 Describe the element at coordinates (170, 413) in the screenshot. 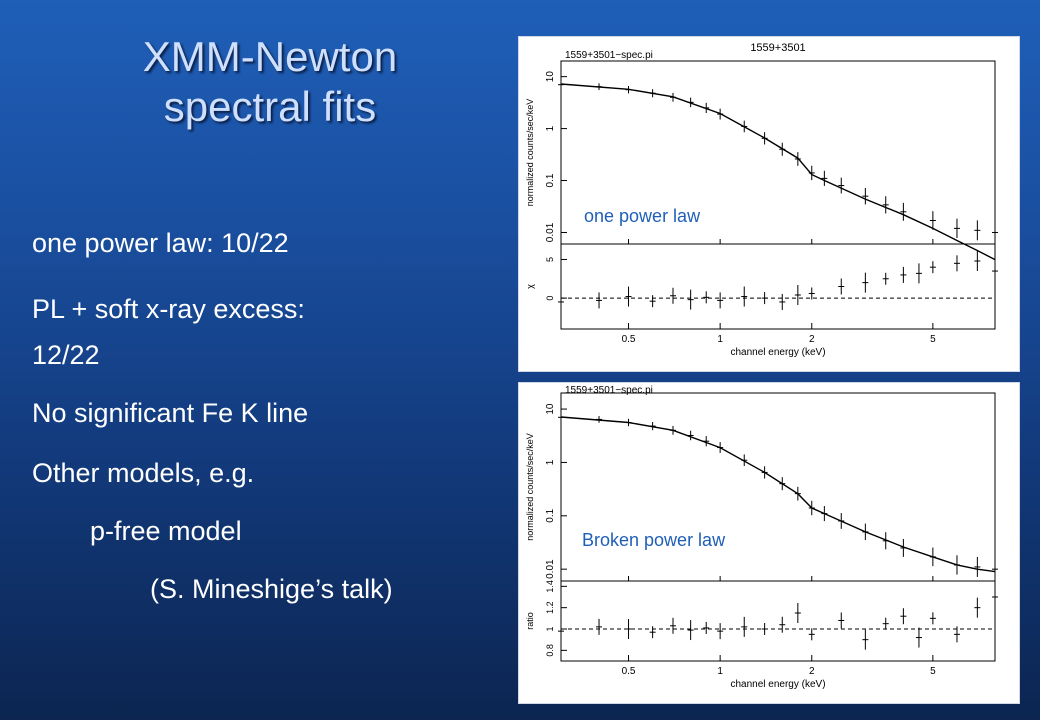

I see `bullet-fe-k-line: No significant Fe K line` at that location.